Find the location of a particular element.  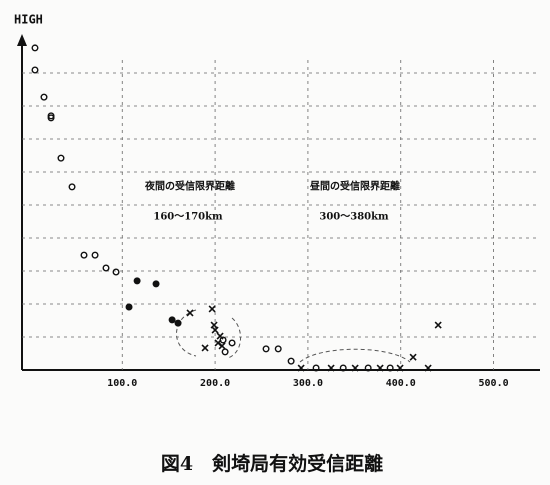

x-tick-label: 500.0 is located at coordinates (494, 383).